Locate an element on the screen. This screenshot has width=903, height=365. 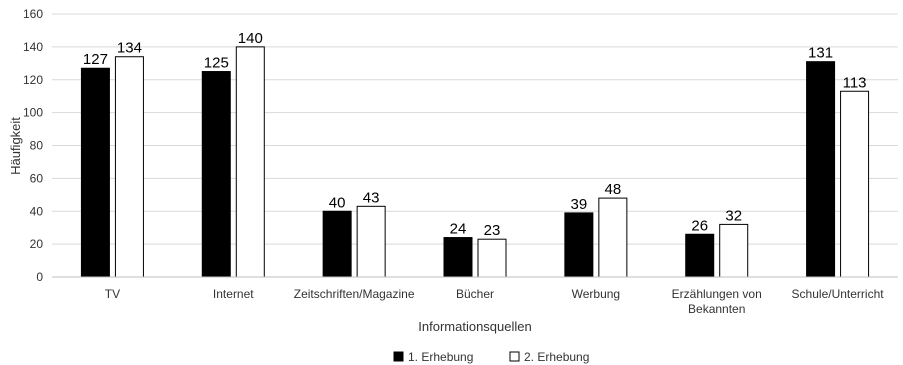
legend-item-2: 2. Erhebung is located at coordinates (549, 357).